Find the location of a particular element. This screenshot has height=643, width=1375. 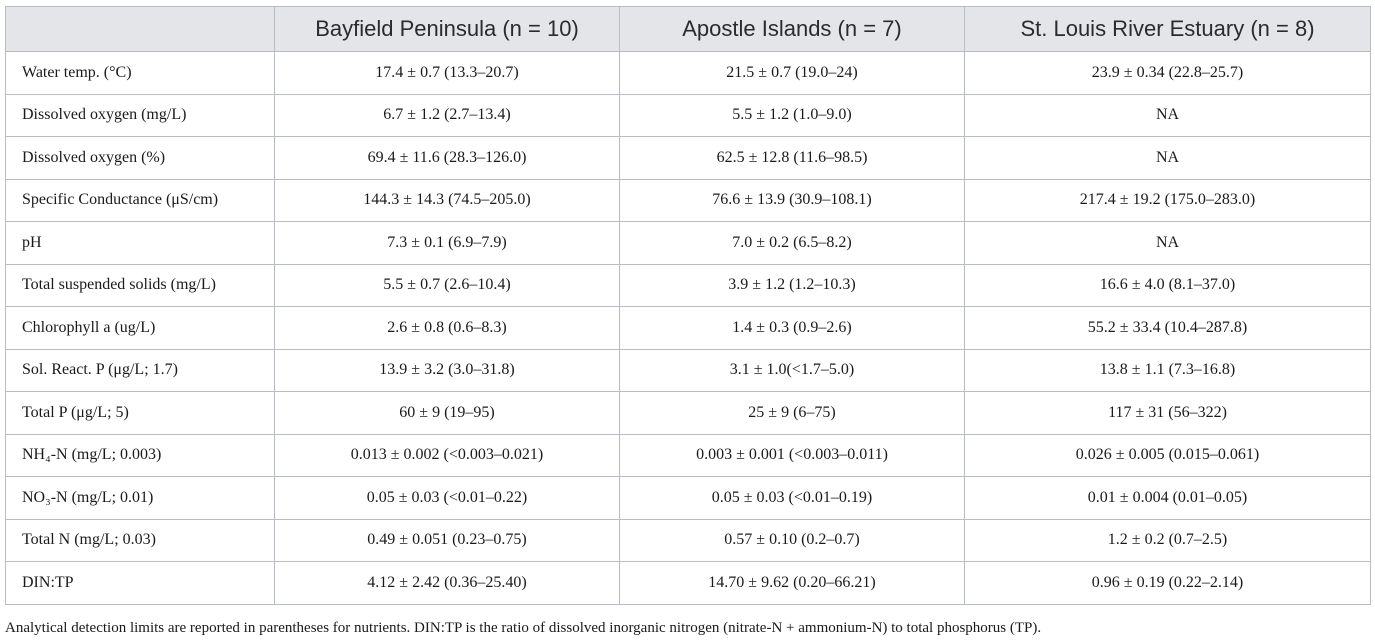

cell-st-louis-river-estuary: 0.01 ± 0.004 (0.01–0.05) is located at coordinates (1167, 498).